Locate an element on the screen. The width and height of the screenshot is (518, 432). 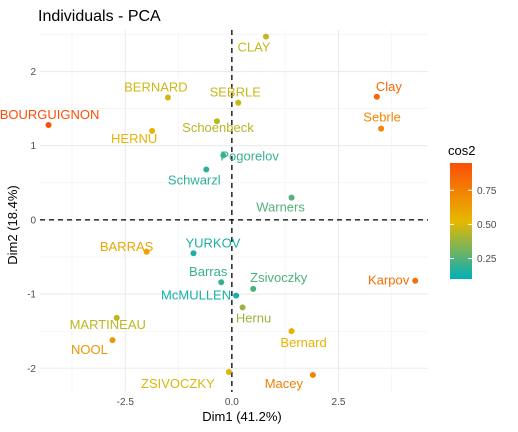
point-label: NOOL is located at coordinates (89, 349).